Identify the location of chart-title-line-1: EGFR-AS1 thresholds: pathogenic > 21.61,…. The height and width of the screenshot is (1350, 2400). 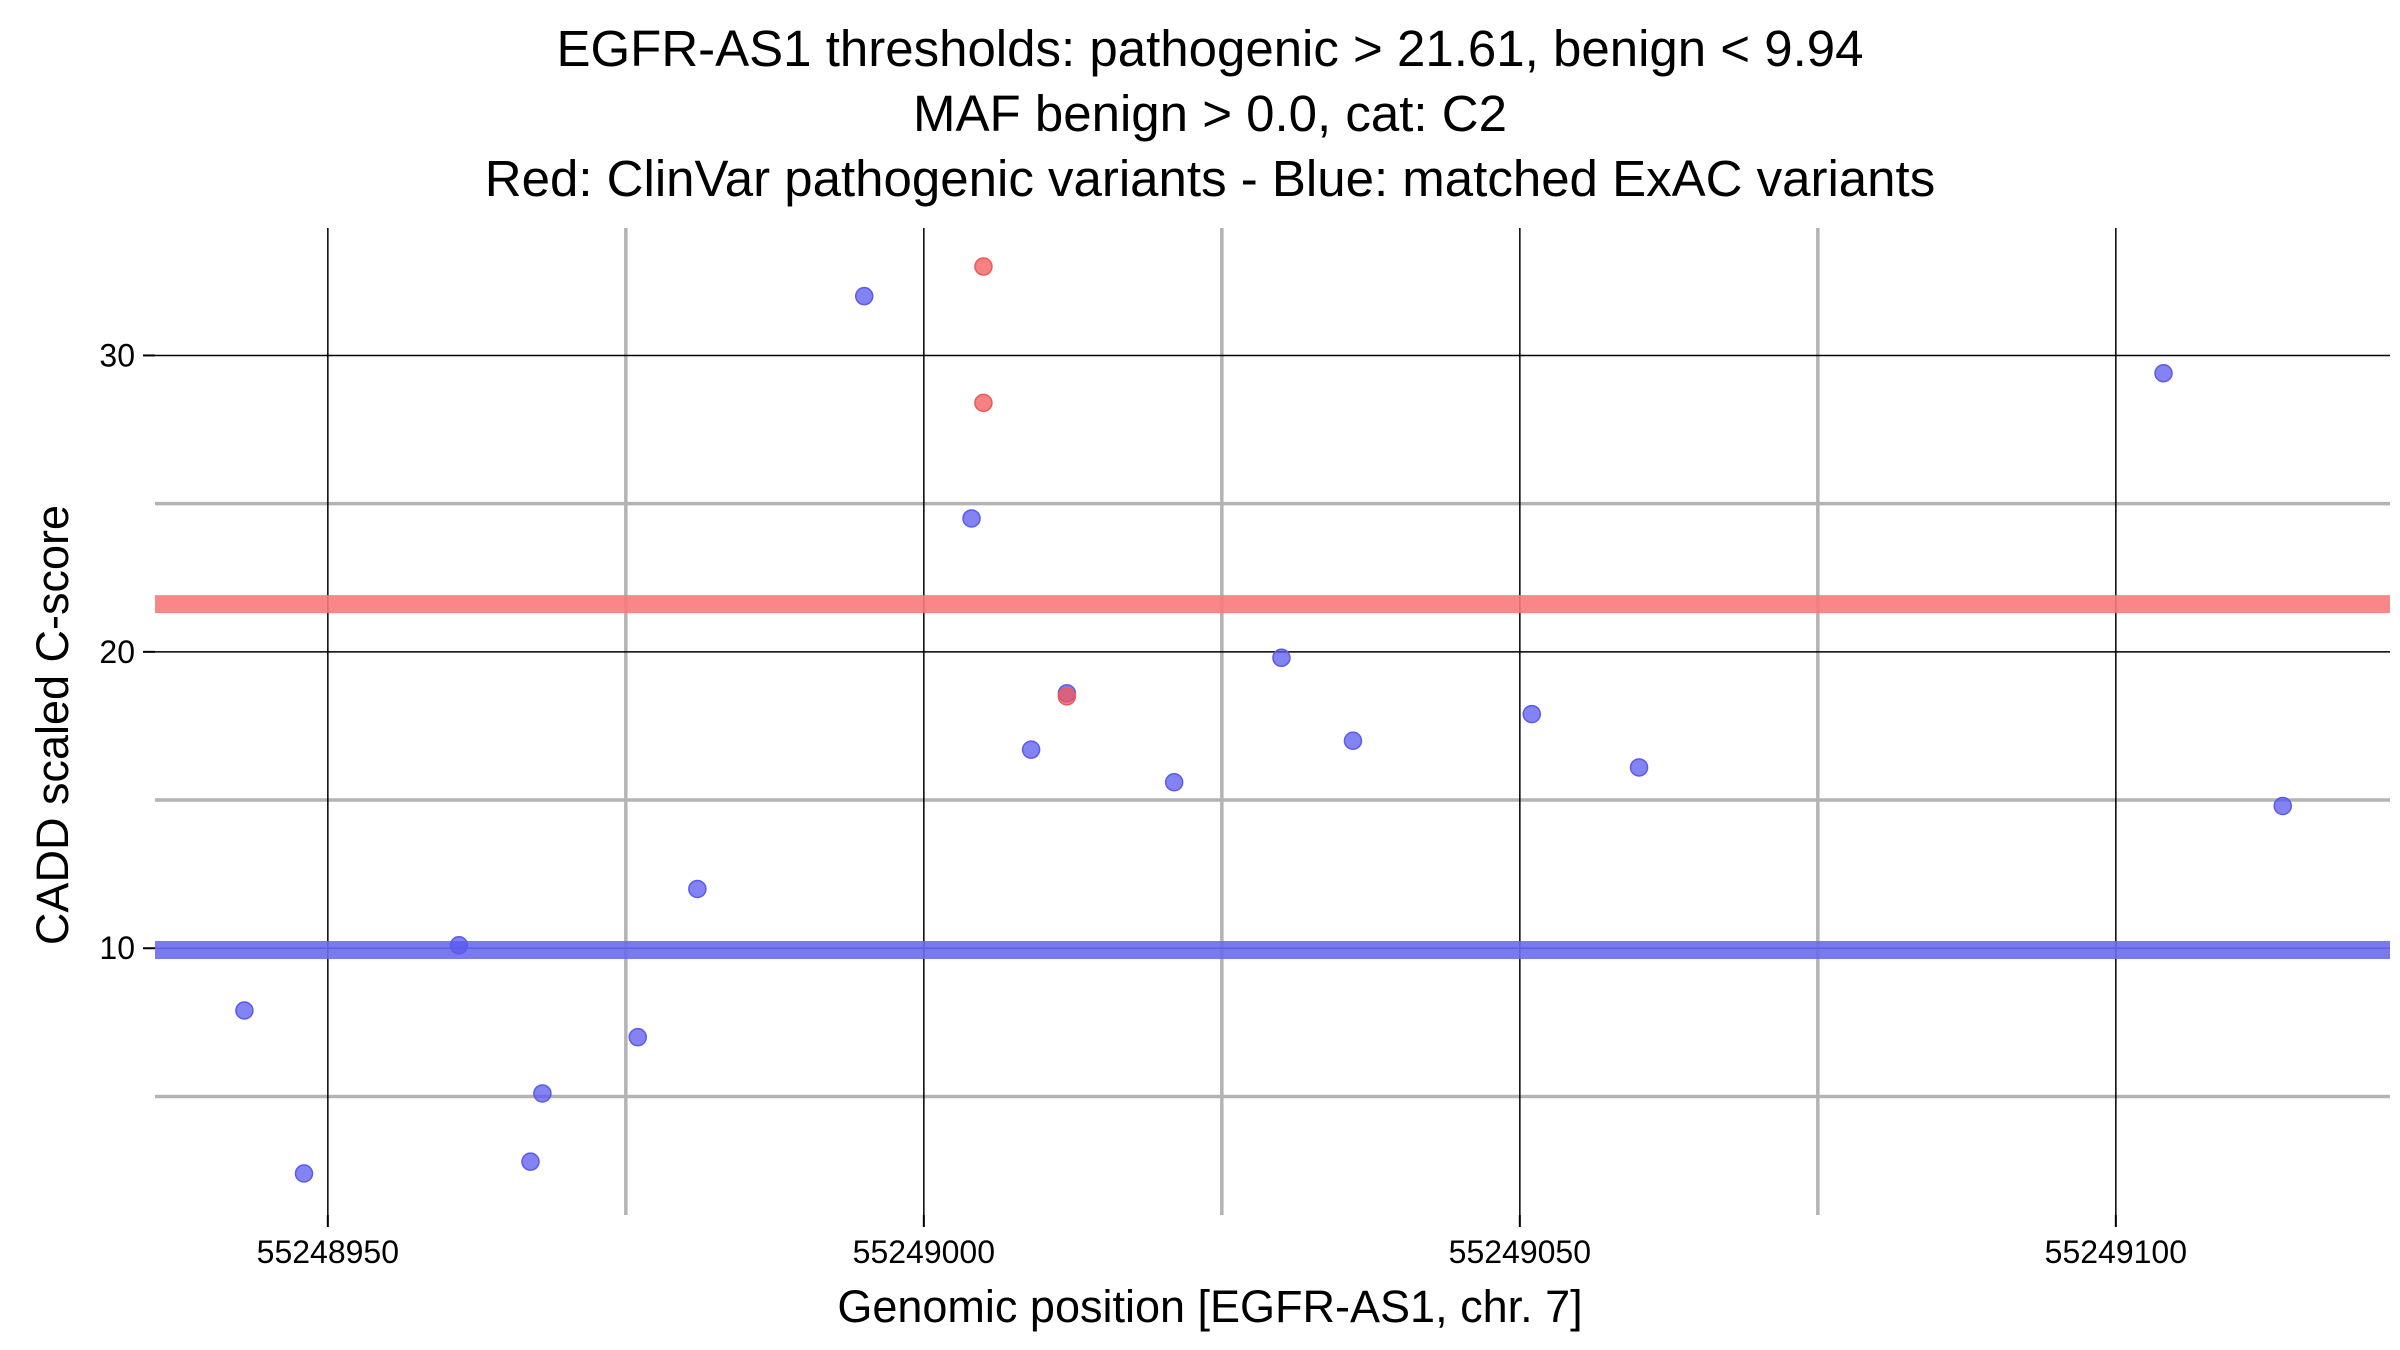
(1209, 48).